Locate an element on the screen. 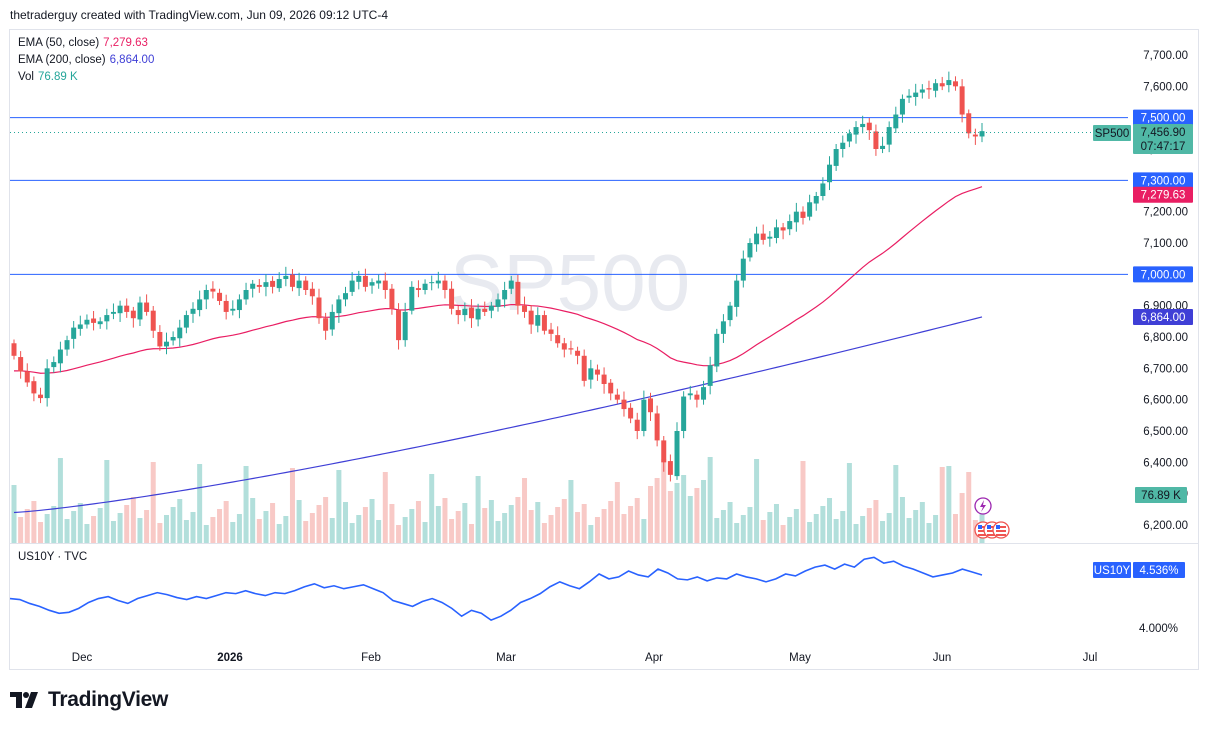 The image size is (1209, 731). lightning-event-icon is located at coordinates (983, 506).